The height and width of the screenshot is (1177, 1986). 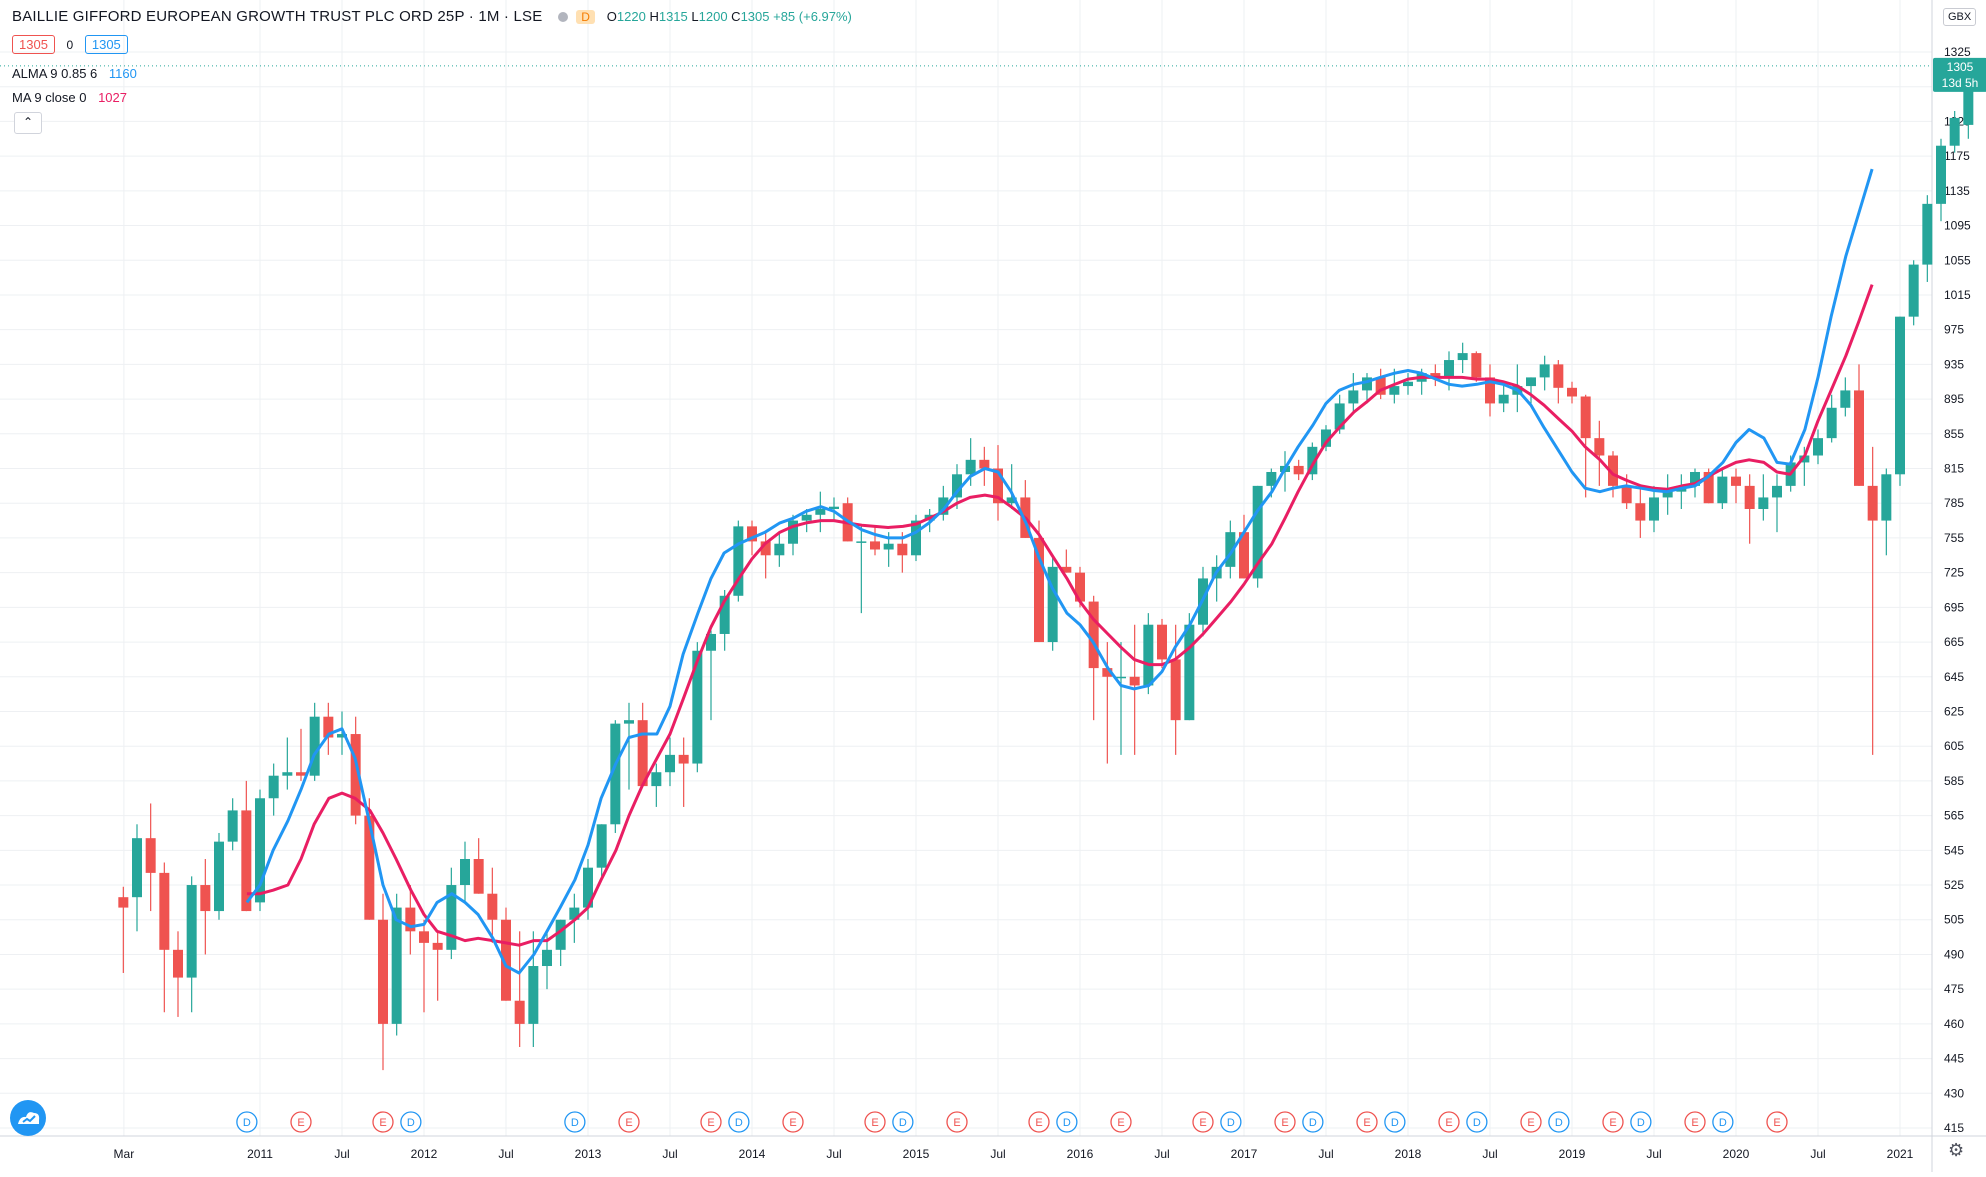 I want to click on ohlc-high: 1315, so click(x=673, y=16).